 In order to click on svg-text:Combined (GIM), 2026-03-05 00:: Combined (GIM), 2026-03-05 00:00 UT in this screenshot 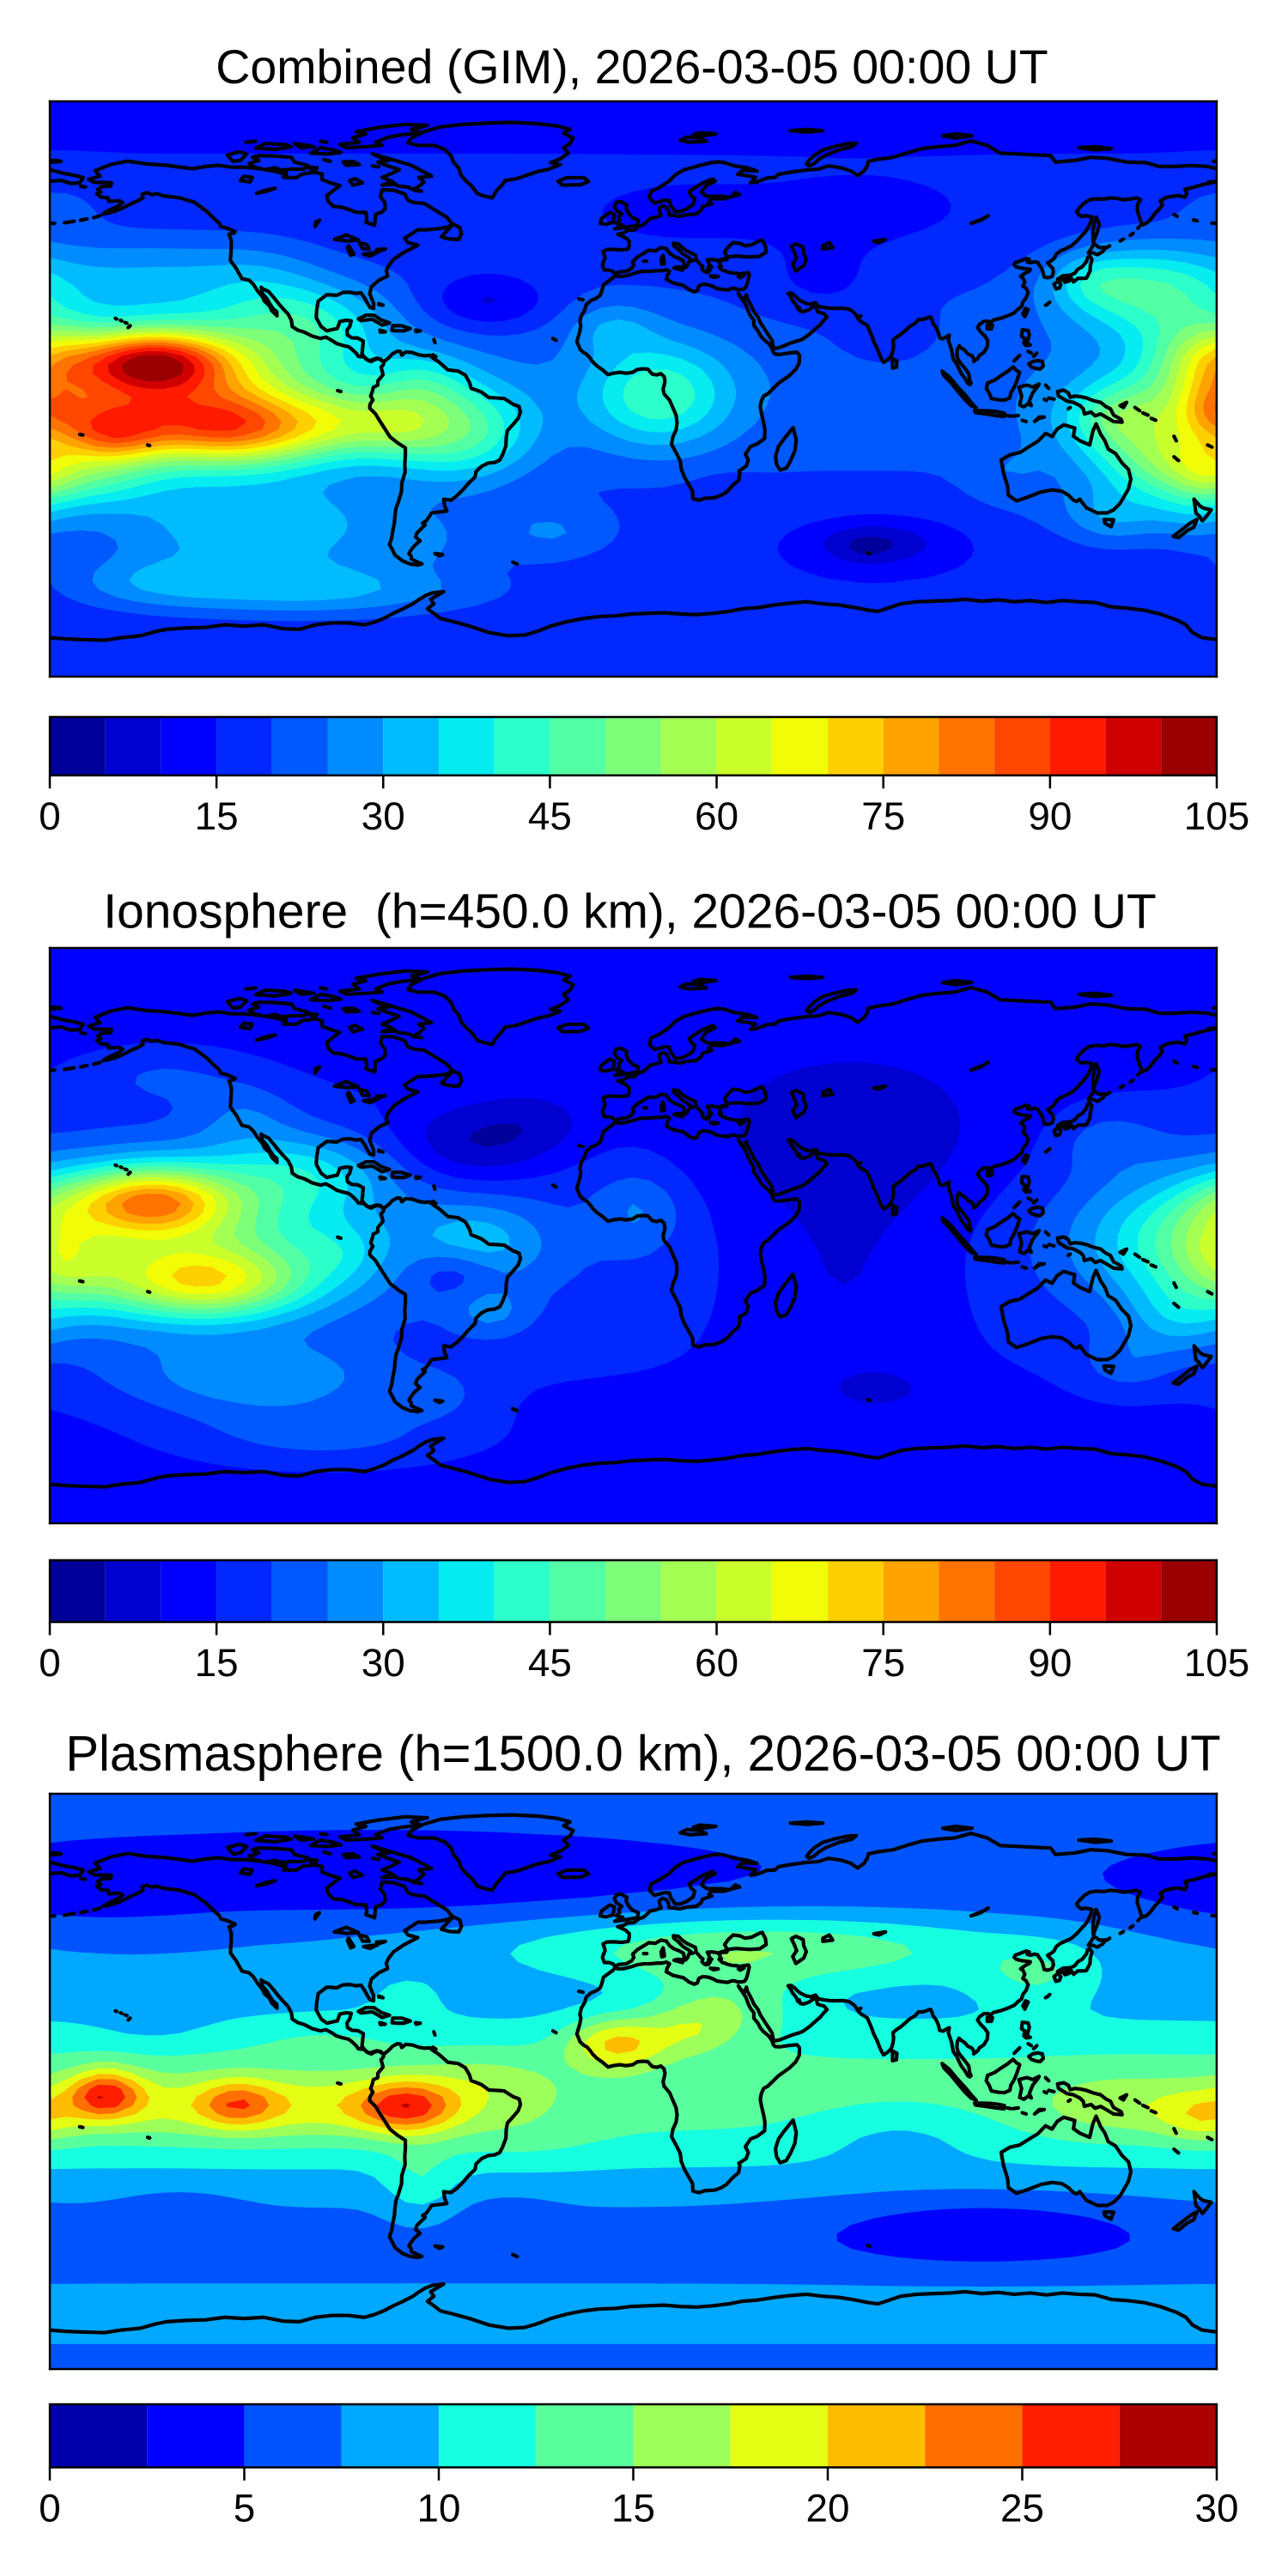, I will do `click(632, 67)`.